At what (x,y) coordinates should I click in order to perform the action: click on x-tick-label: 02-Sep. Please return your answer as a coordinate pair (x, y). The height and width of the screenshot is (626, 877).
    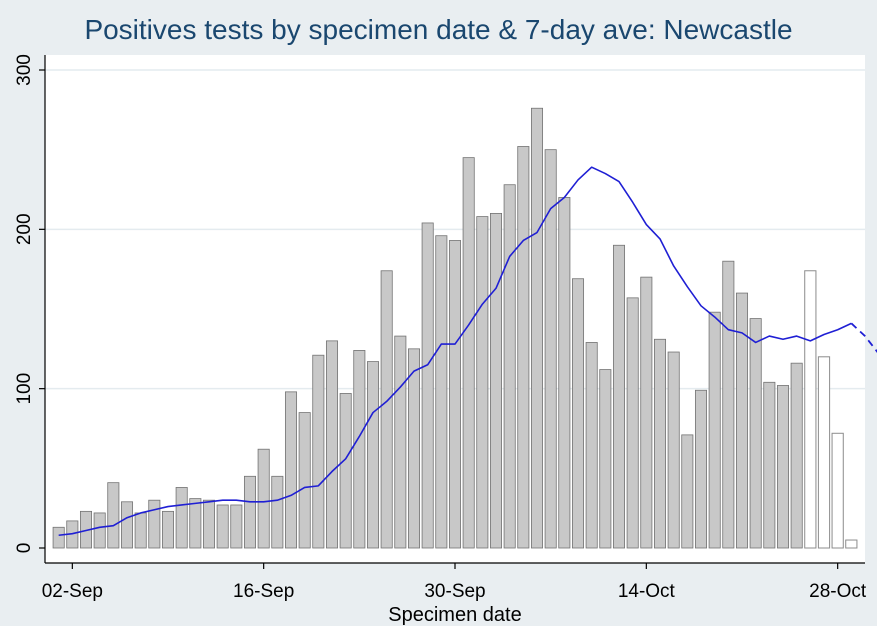
    Looking at the image, I should click on (72, 591).